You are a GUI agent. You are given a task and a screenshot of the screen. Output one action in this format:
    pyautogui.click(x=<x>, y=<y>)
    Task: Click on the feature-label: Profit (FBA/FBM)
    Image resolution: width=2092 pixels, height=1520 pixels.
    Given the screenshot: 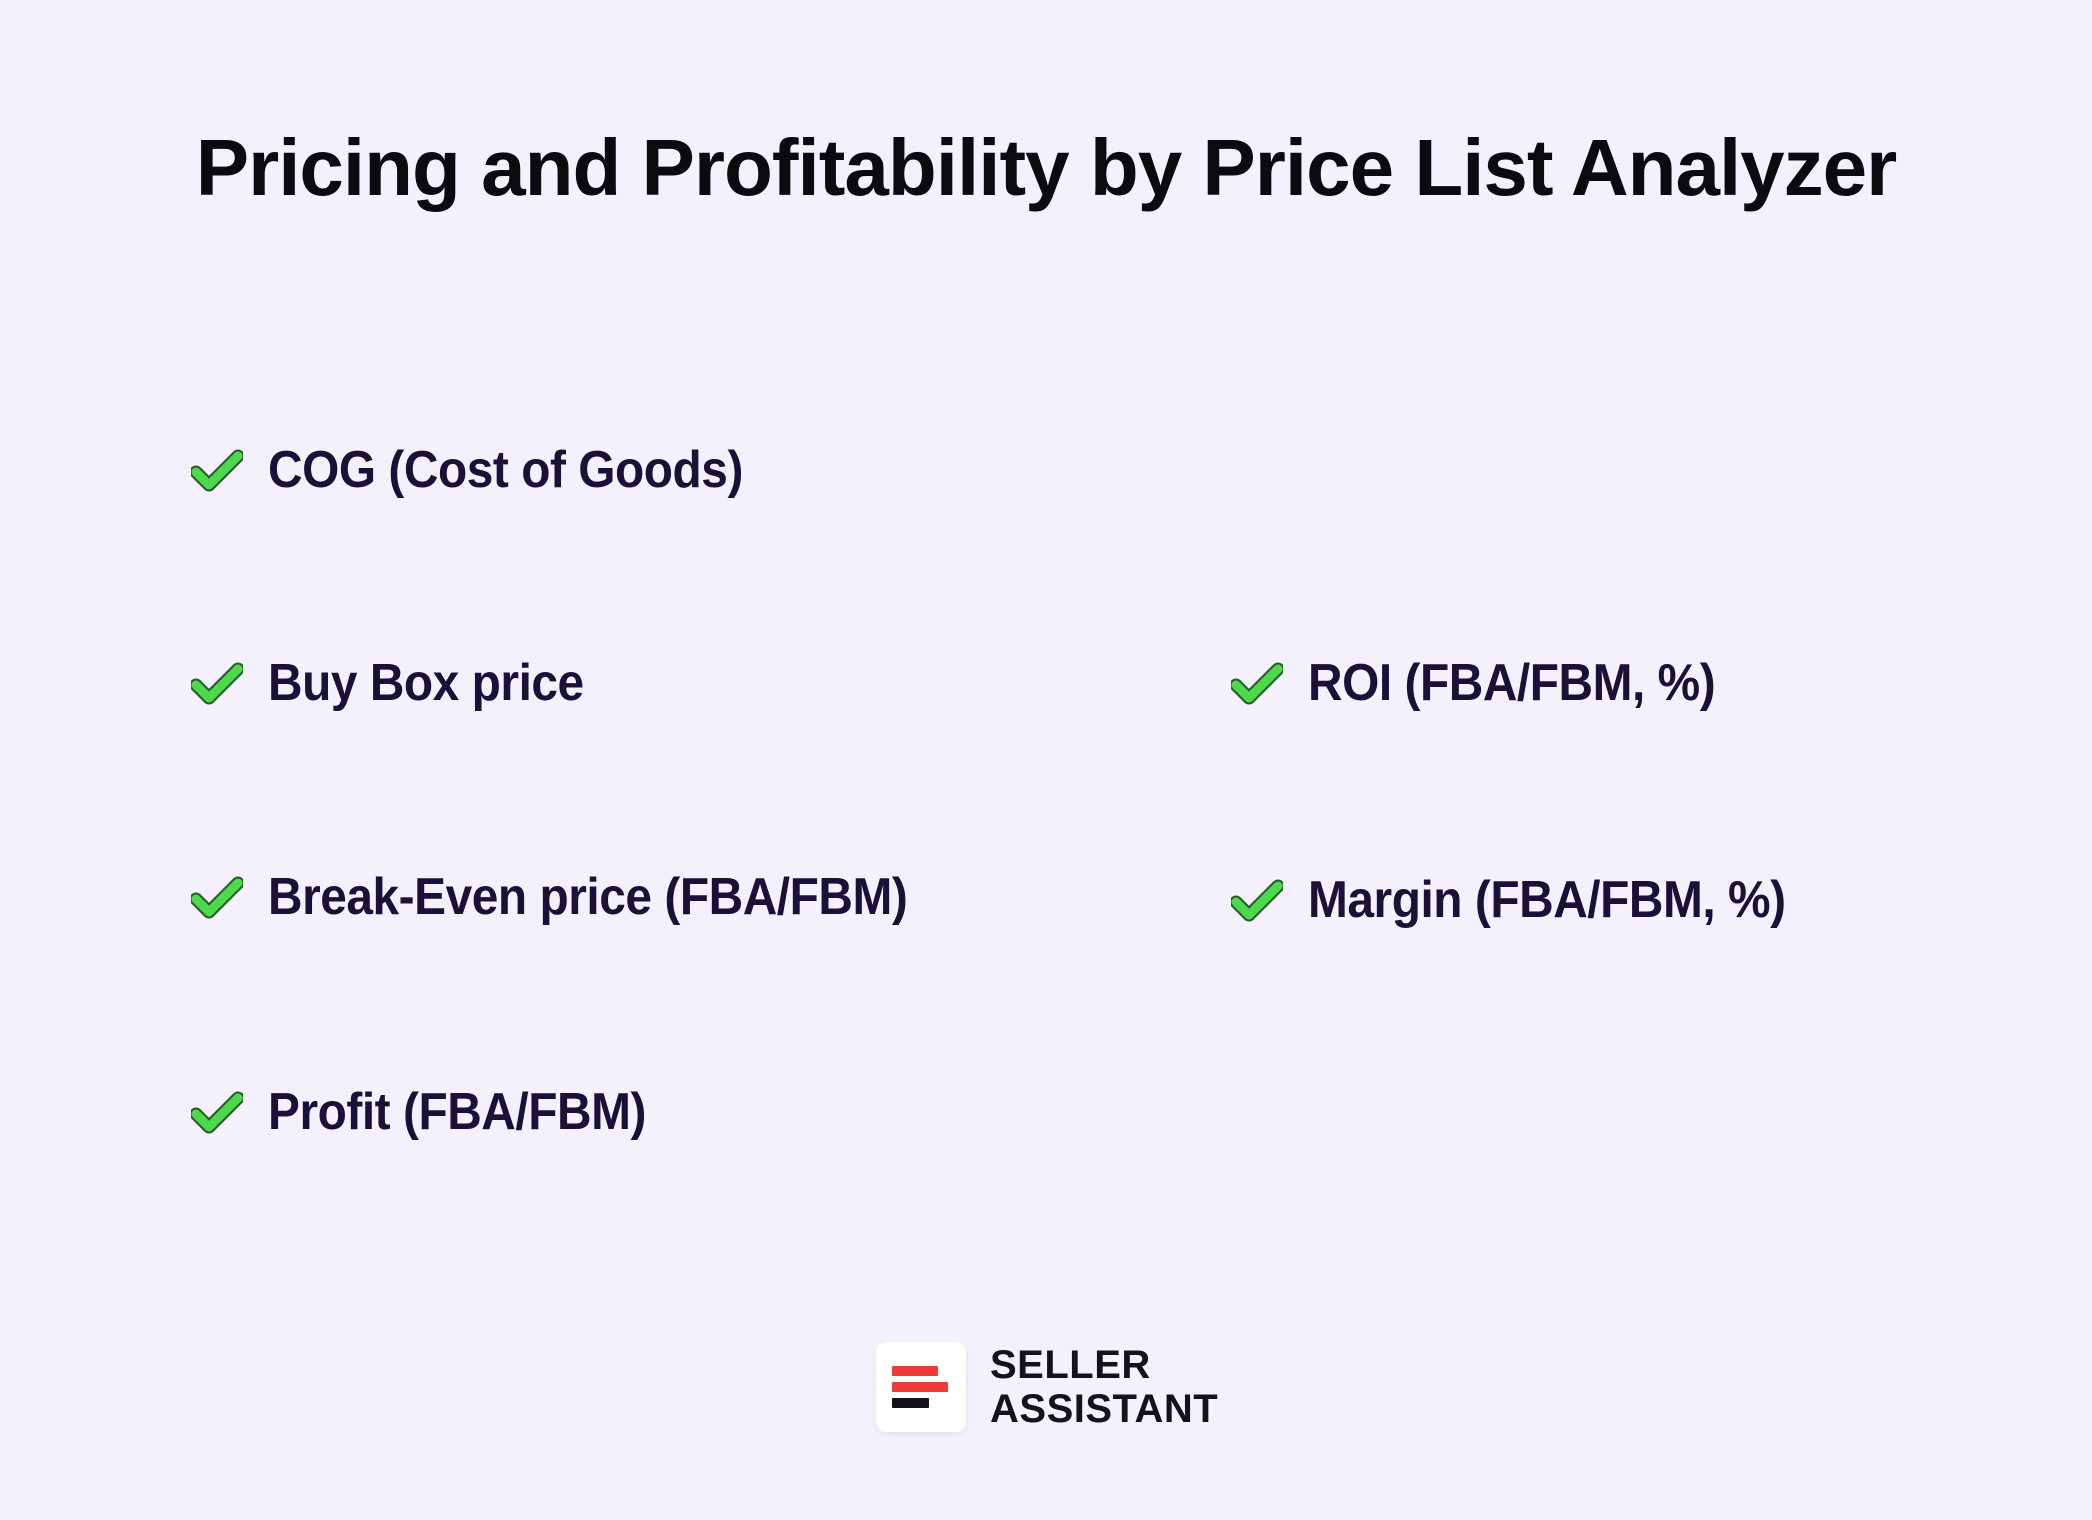 What is the action you would take?
    pyautogui.click(x=457, y=1112)
    